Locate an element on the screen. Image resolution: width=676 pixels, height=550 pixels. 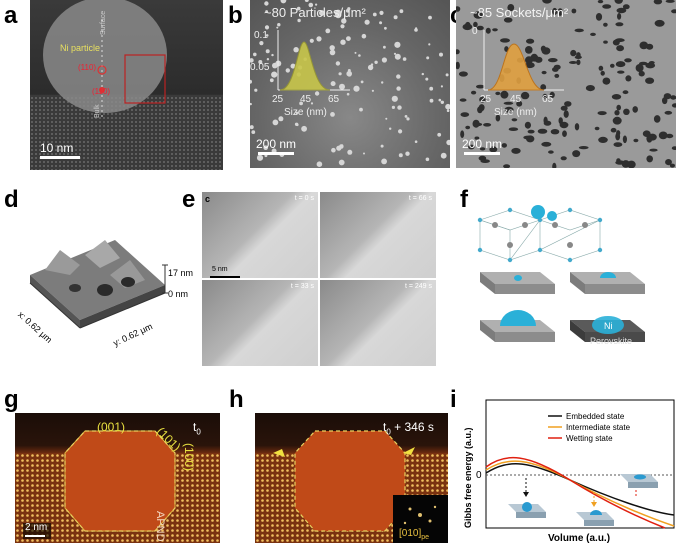
annotation-particle: Ni particle is located at coordinates (80, 48).